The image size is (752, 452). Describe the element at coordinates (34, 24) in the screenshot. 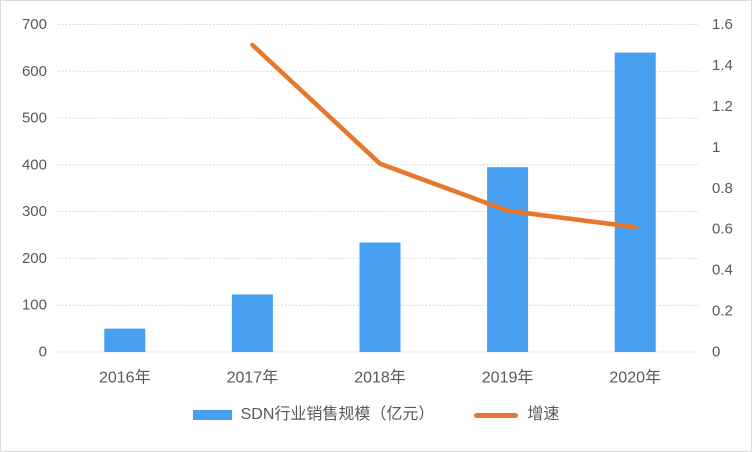

I see `left-axis-tick-label: 700` at that location.